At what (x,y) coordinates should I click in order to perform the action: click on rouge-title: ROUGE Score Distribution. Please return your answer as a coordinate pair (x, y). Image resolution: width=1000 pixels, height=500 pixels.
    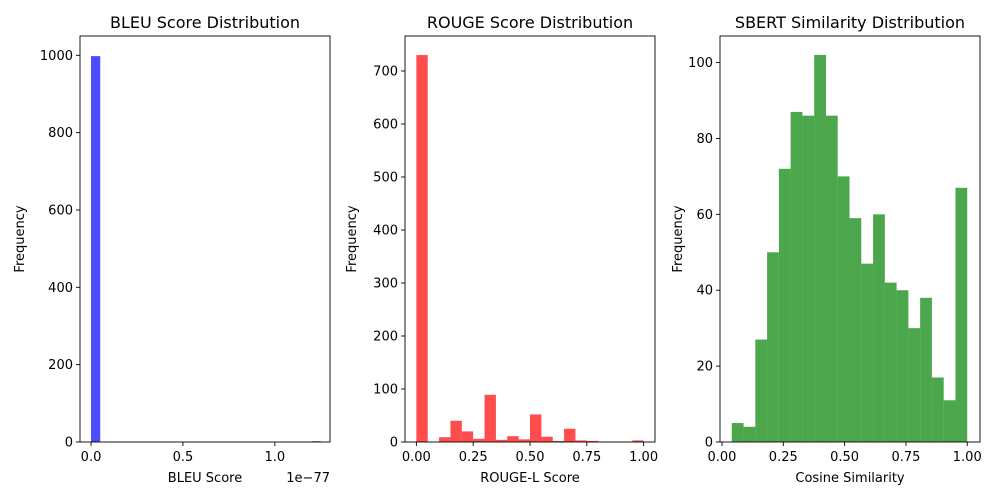
    Looking at the image, I should click on (530, 22).